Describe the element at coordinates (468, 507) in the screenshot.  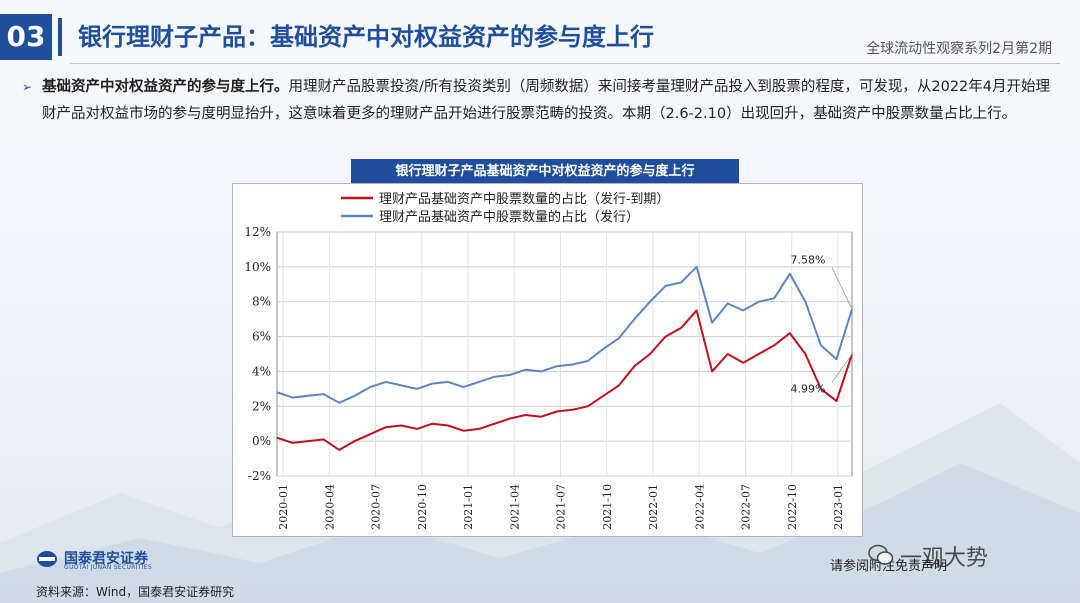
I see `x-tick-label: 2021-01` at that location.